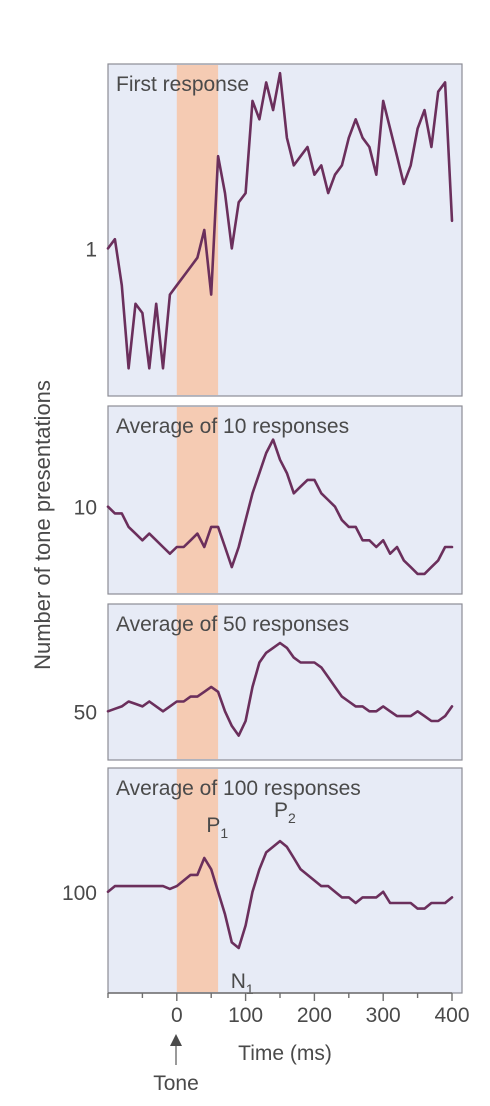 This screenshot has height=1106, width=490. I want to click on panel-2: Average of 10 responses 10, so click(268, 500).